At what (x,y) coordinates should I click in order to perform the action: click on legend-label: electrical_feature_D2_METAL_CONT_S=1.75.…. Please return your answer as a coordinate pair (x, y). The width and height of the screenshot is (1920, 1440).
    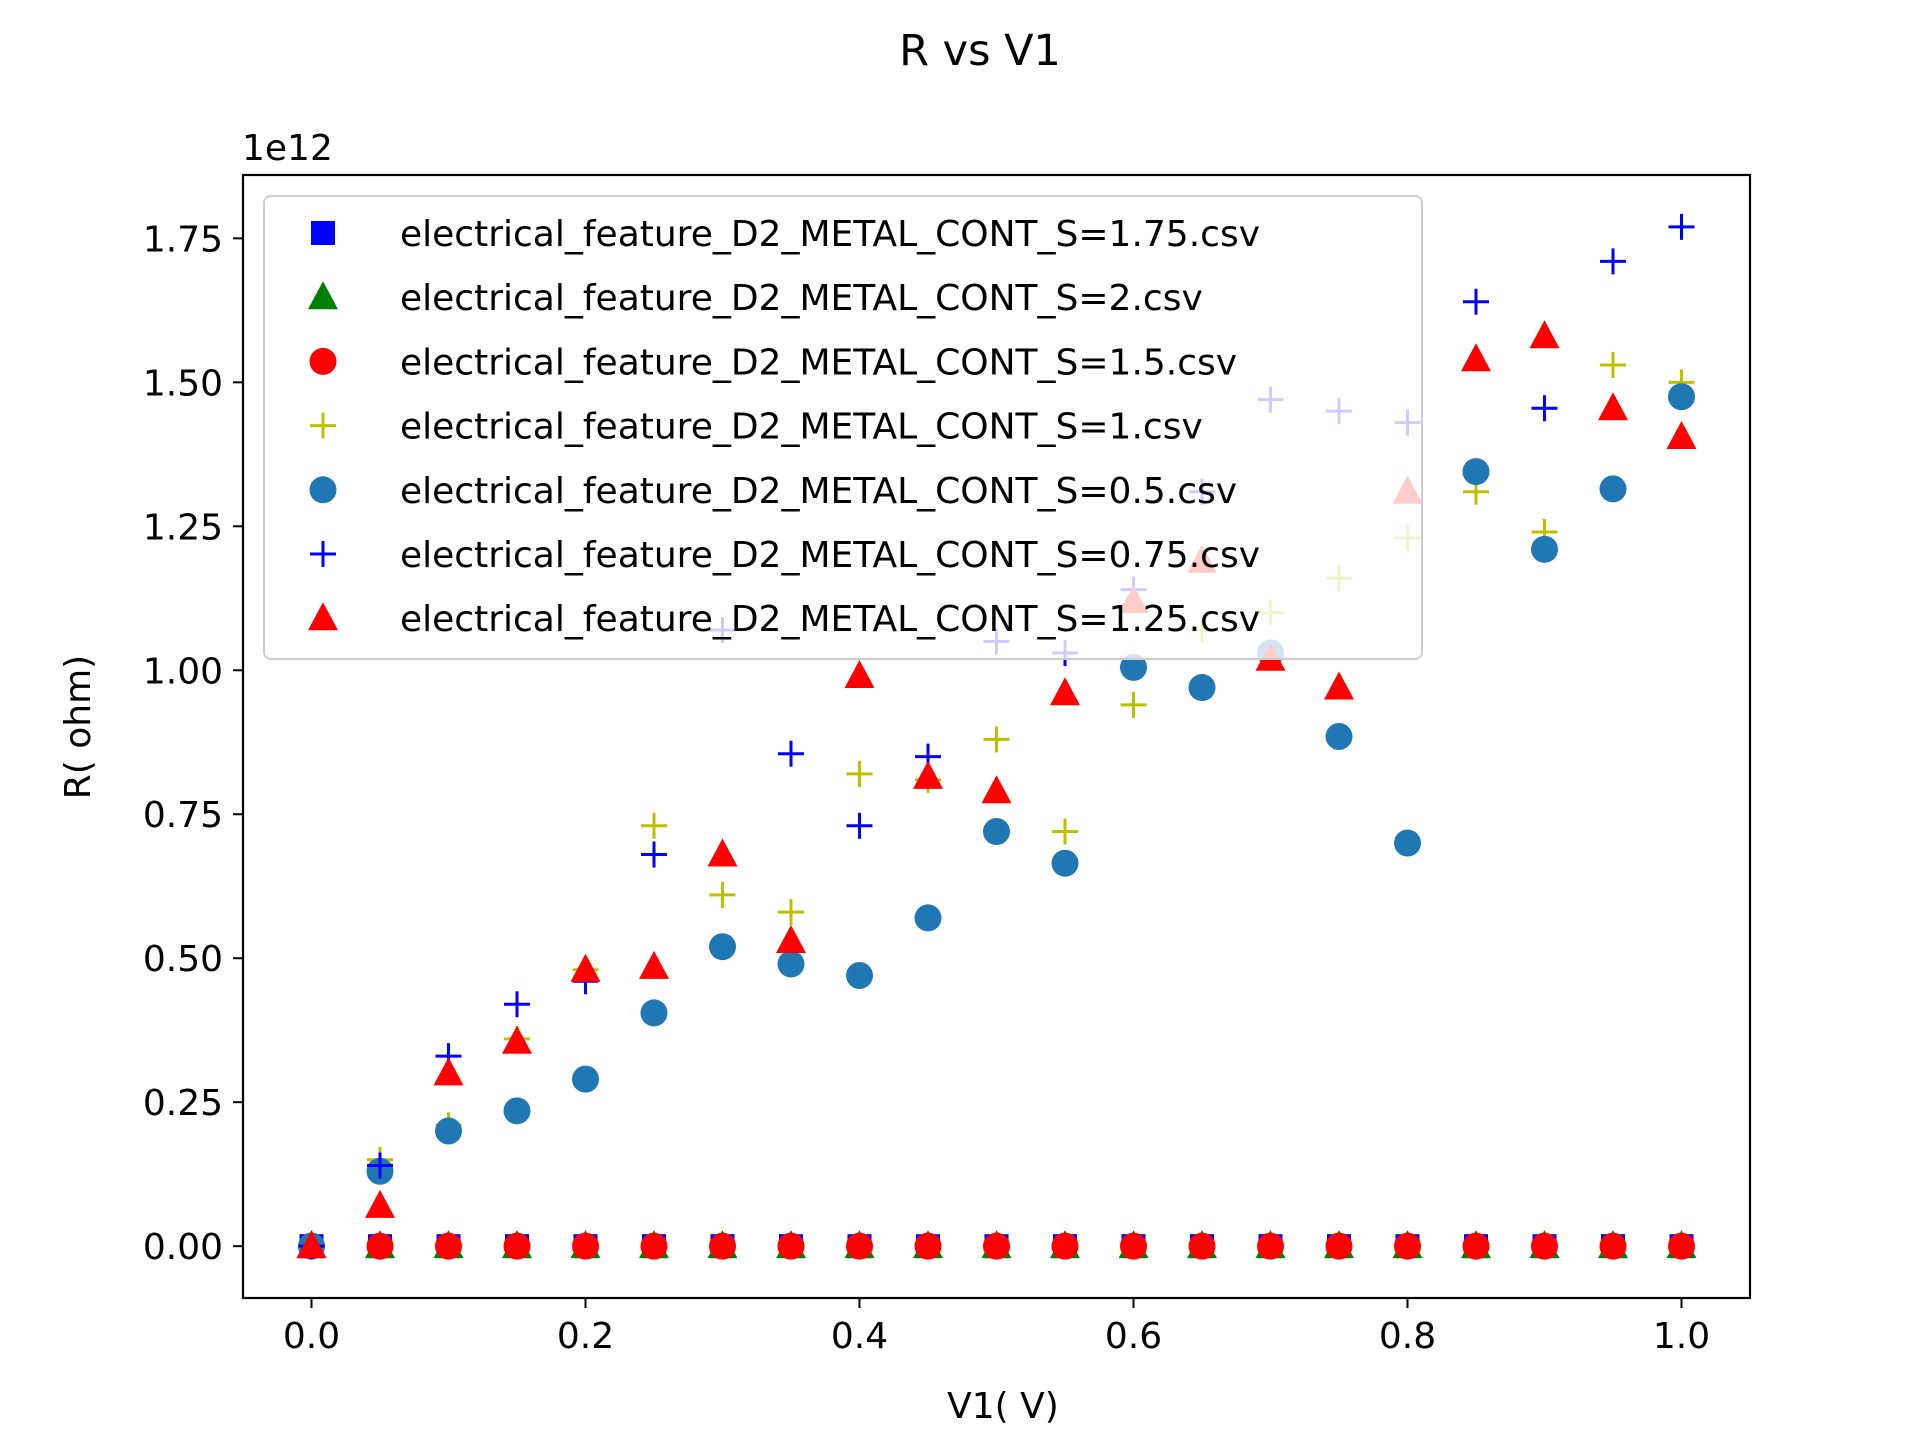
    Looking at the image, I should click on (830, 234).